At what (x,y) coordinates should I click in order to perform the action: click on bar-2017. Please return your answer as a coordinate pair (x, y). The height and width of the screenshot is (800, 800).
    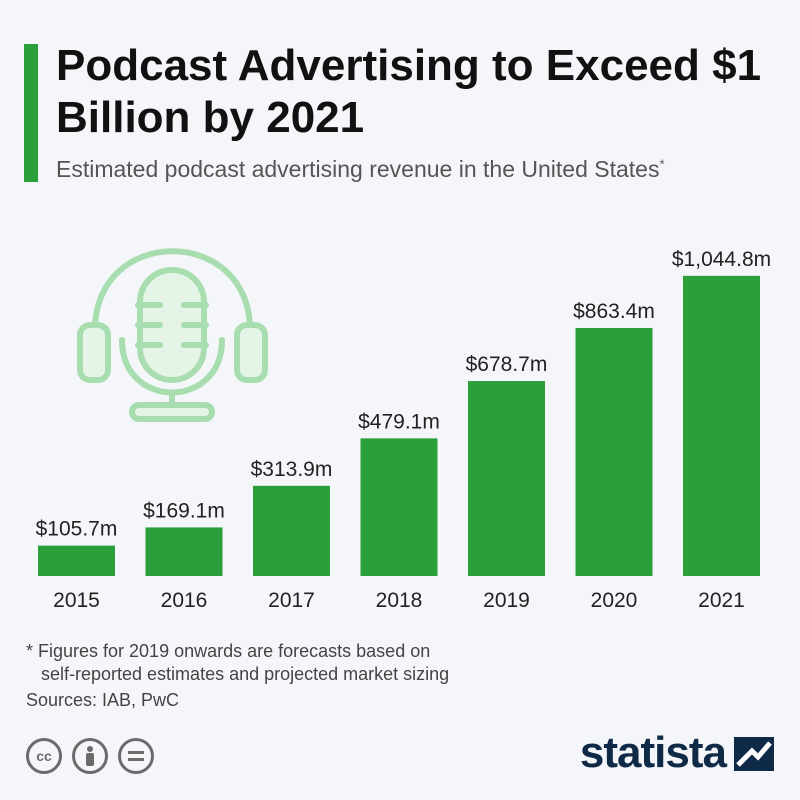
    Looking at the image, I should click on (291, 530).